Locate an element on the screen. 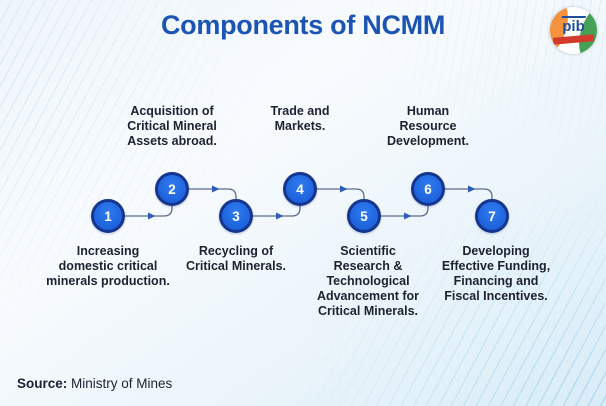  step-circle-3: 3 is located at coordinates (236, 216).